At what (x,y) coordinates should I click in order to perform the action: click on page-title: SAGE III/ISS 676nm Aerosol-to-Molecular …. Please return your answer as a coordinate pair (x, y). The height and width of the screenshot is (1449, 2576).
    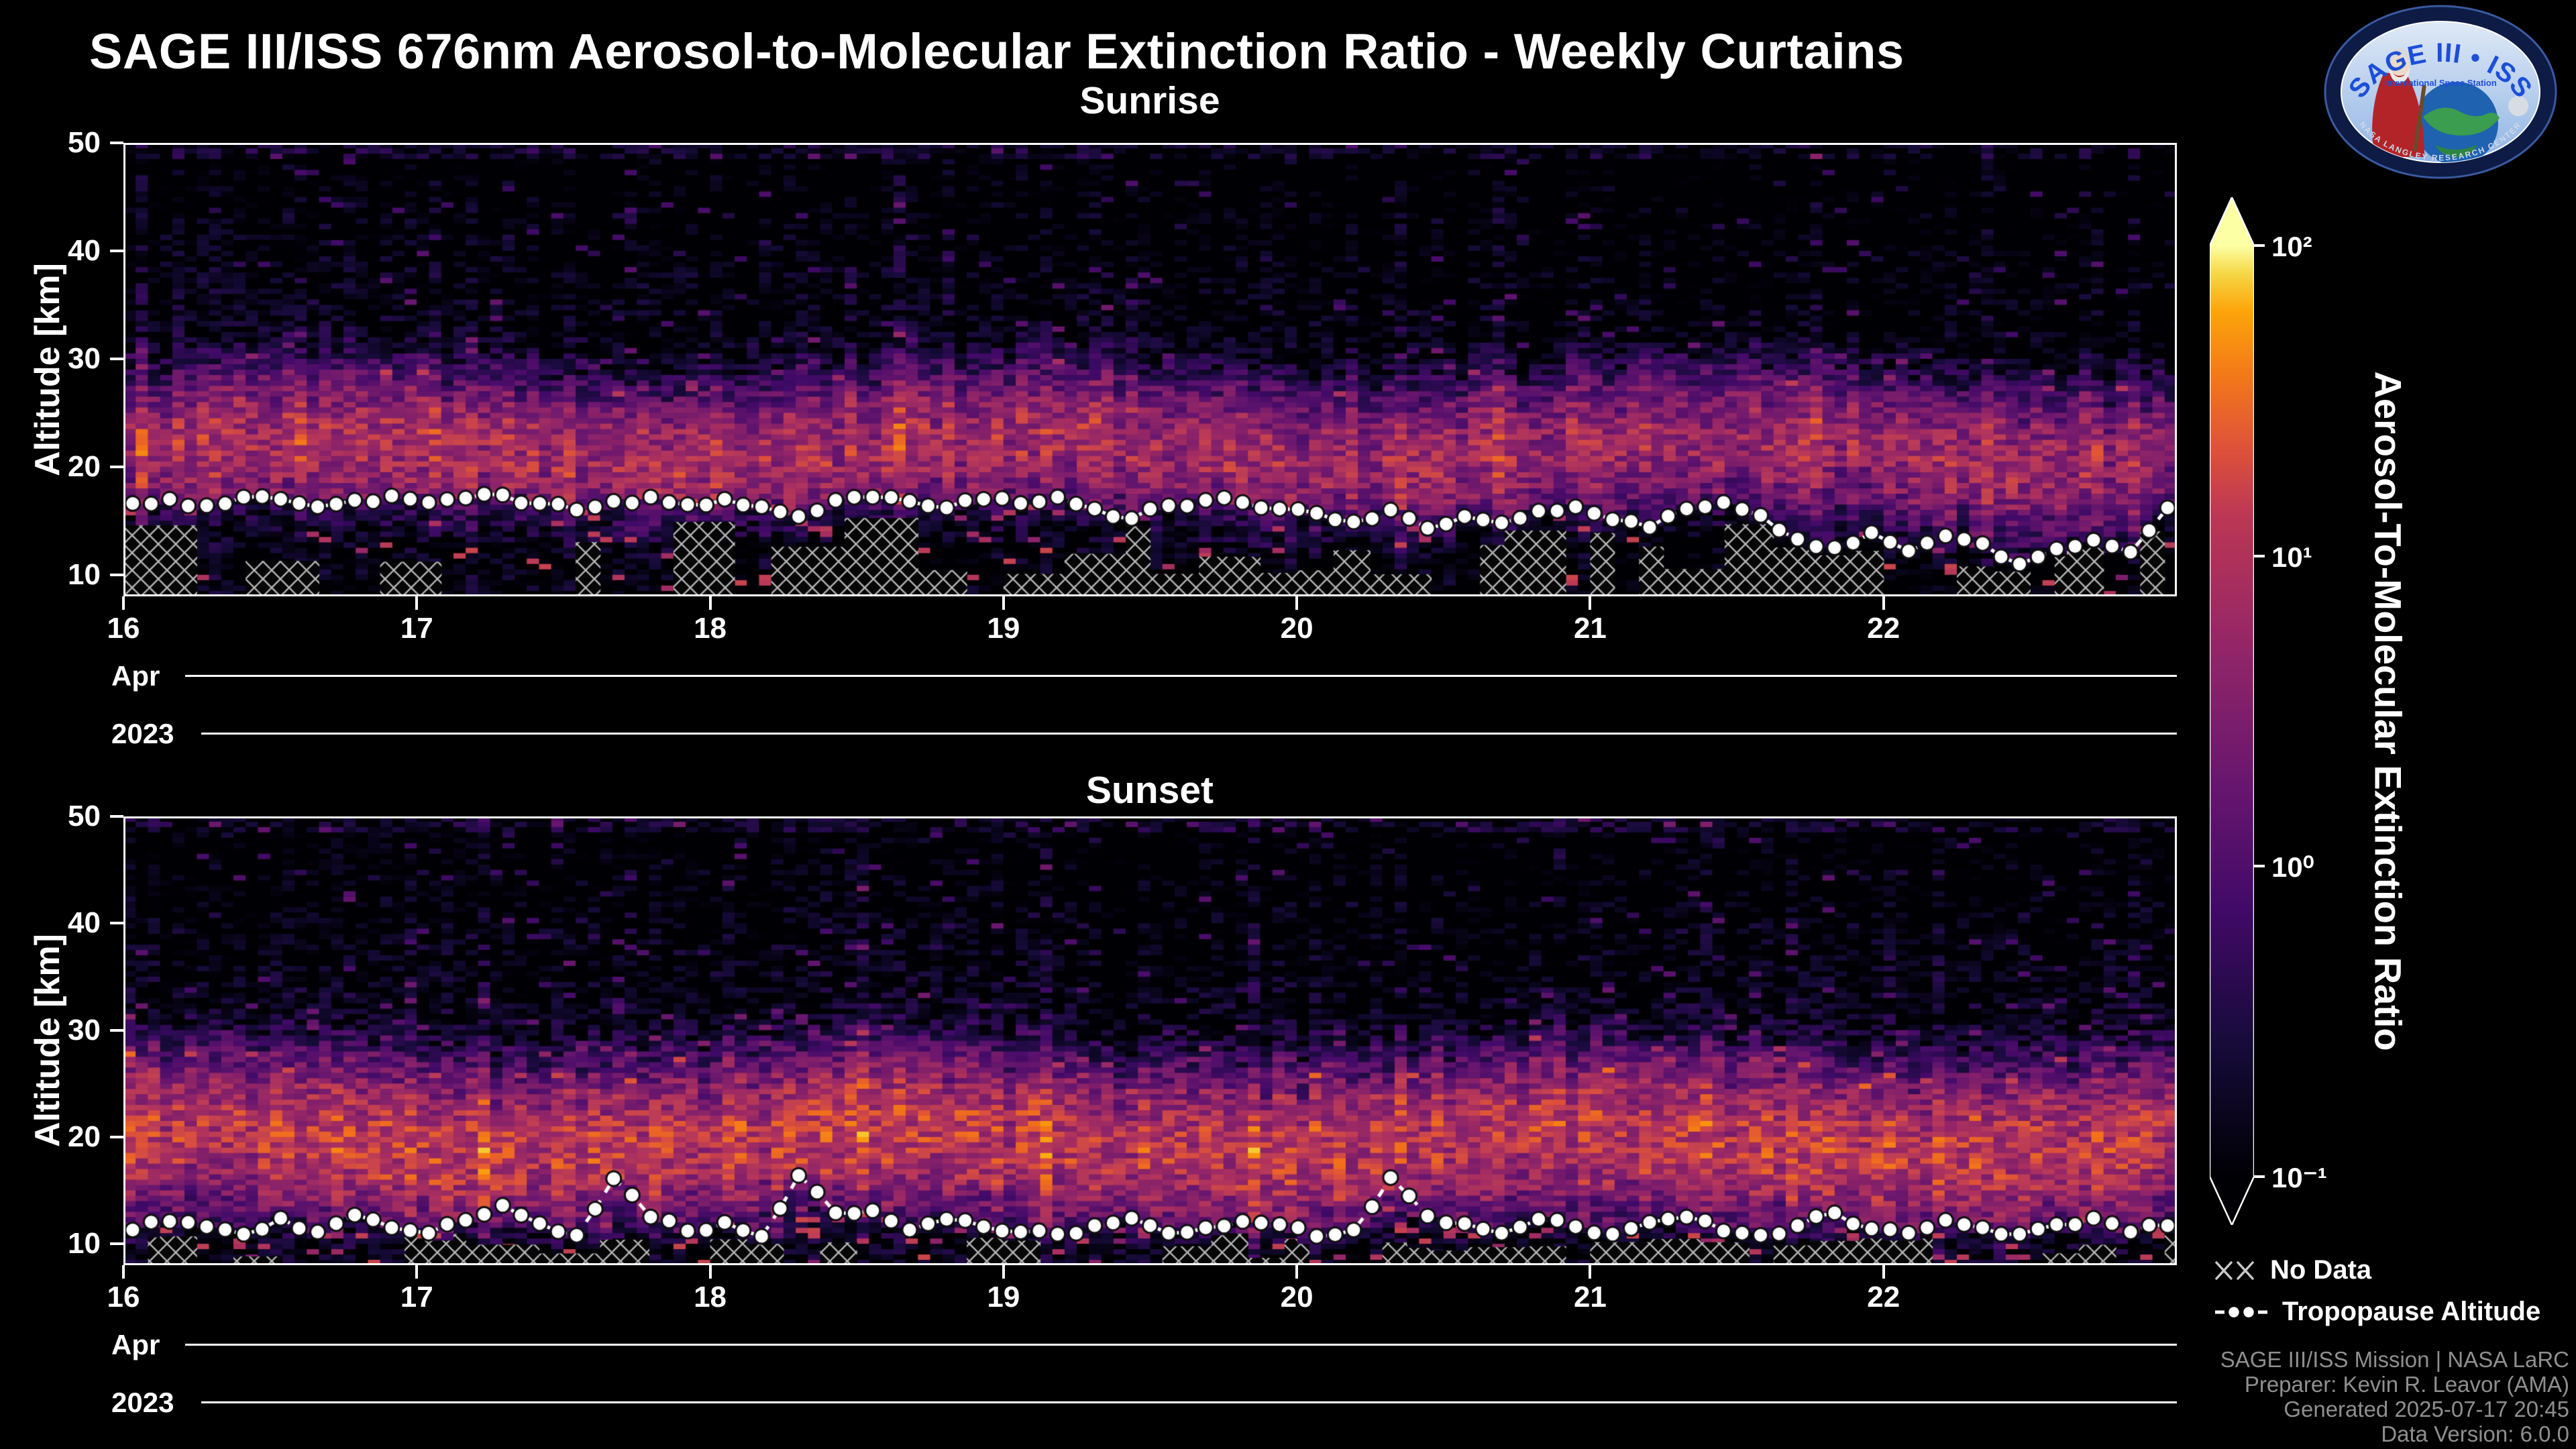
    Looking at the image, I should click on (996, 51).